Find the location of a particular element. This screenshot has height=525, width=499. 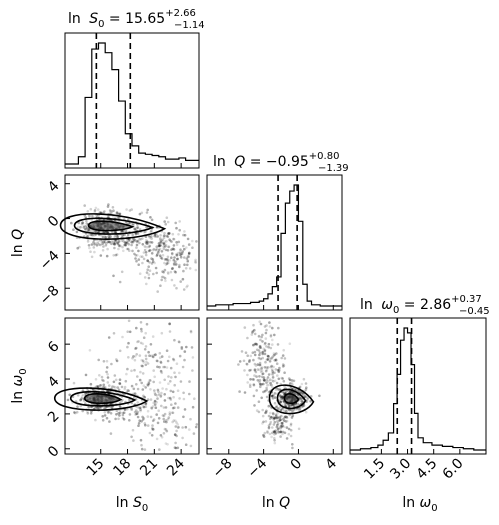

hist-panel-lnw0 is located at coordinates (418, 386).